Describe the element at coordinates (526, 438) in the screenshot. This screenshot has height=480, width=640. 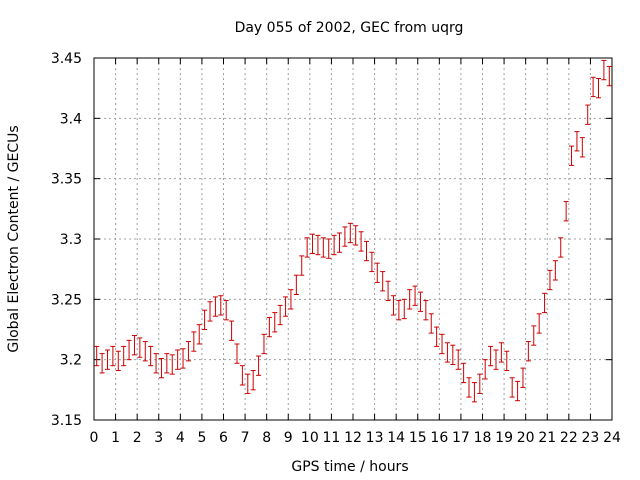
I see `x-tick-label: 20` at that location.